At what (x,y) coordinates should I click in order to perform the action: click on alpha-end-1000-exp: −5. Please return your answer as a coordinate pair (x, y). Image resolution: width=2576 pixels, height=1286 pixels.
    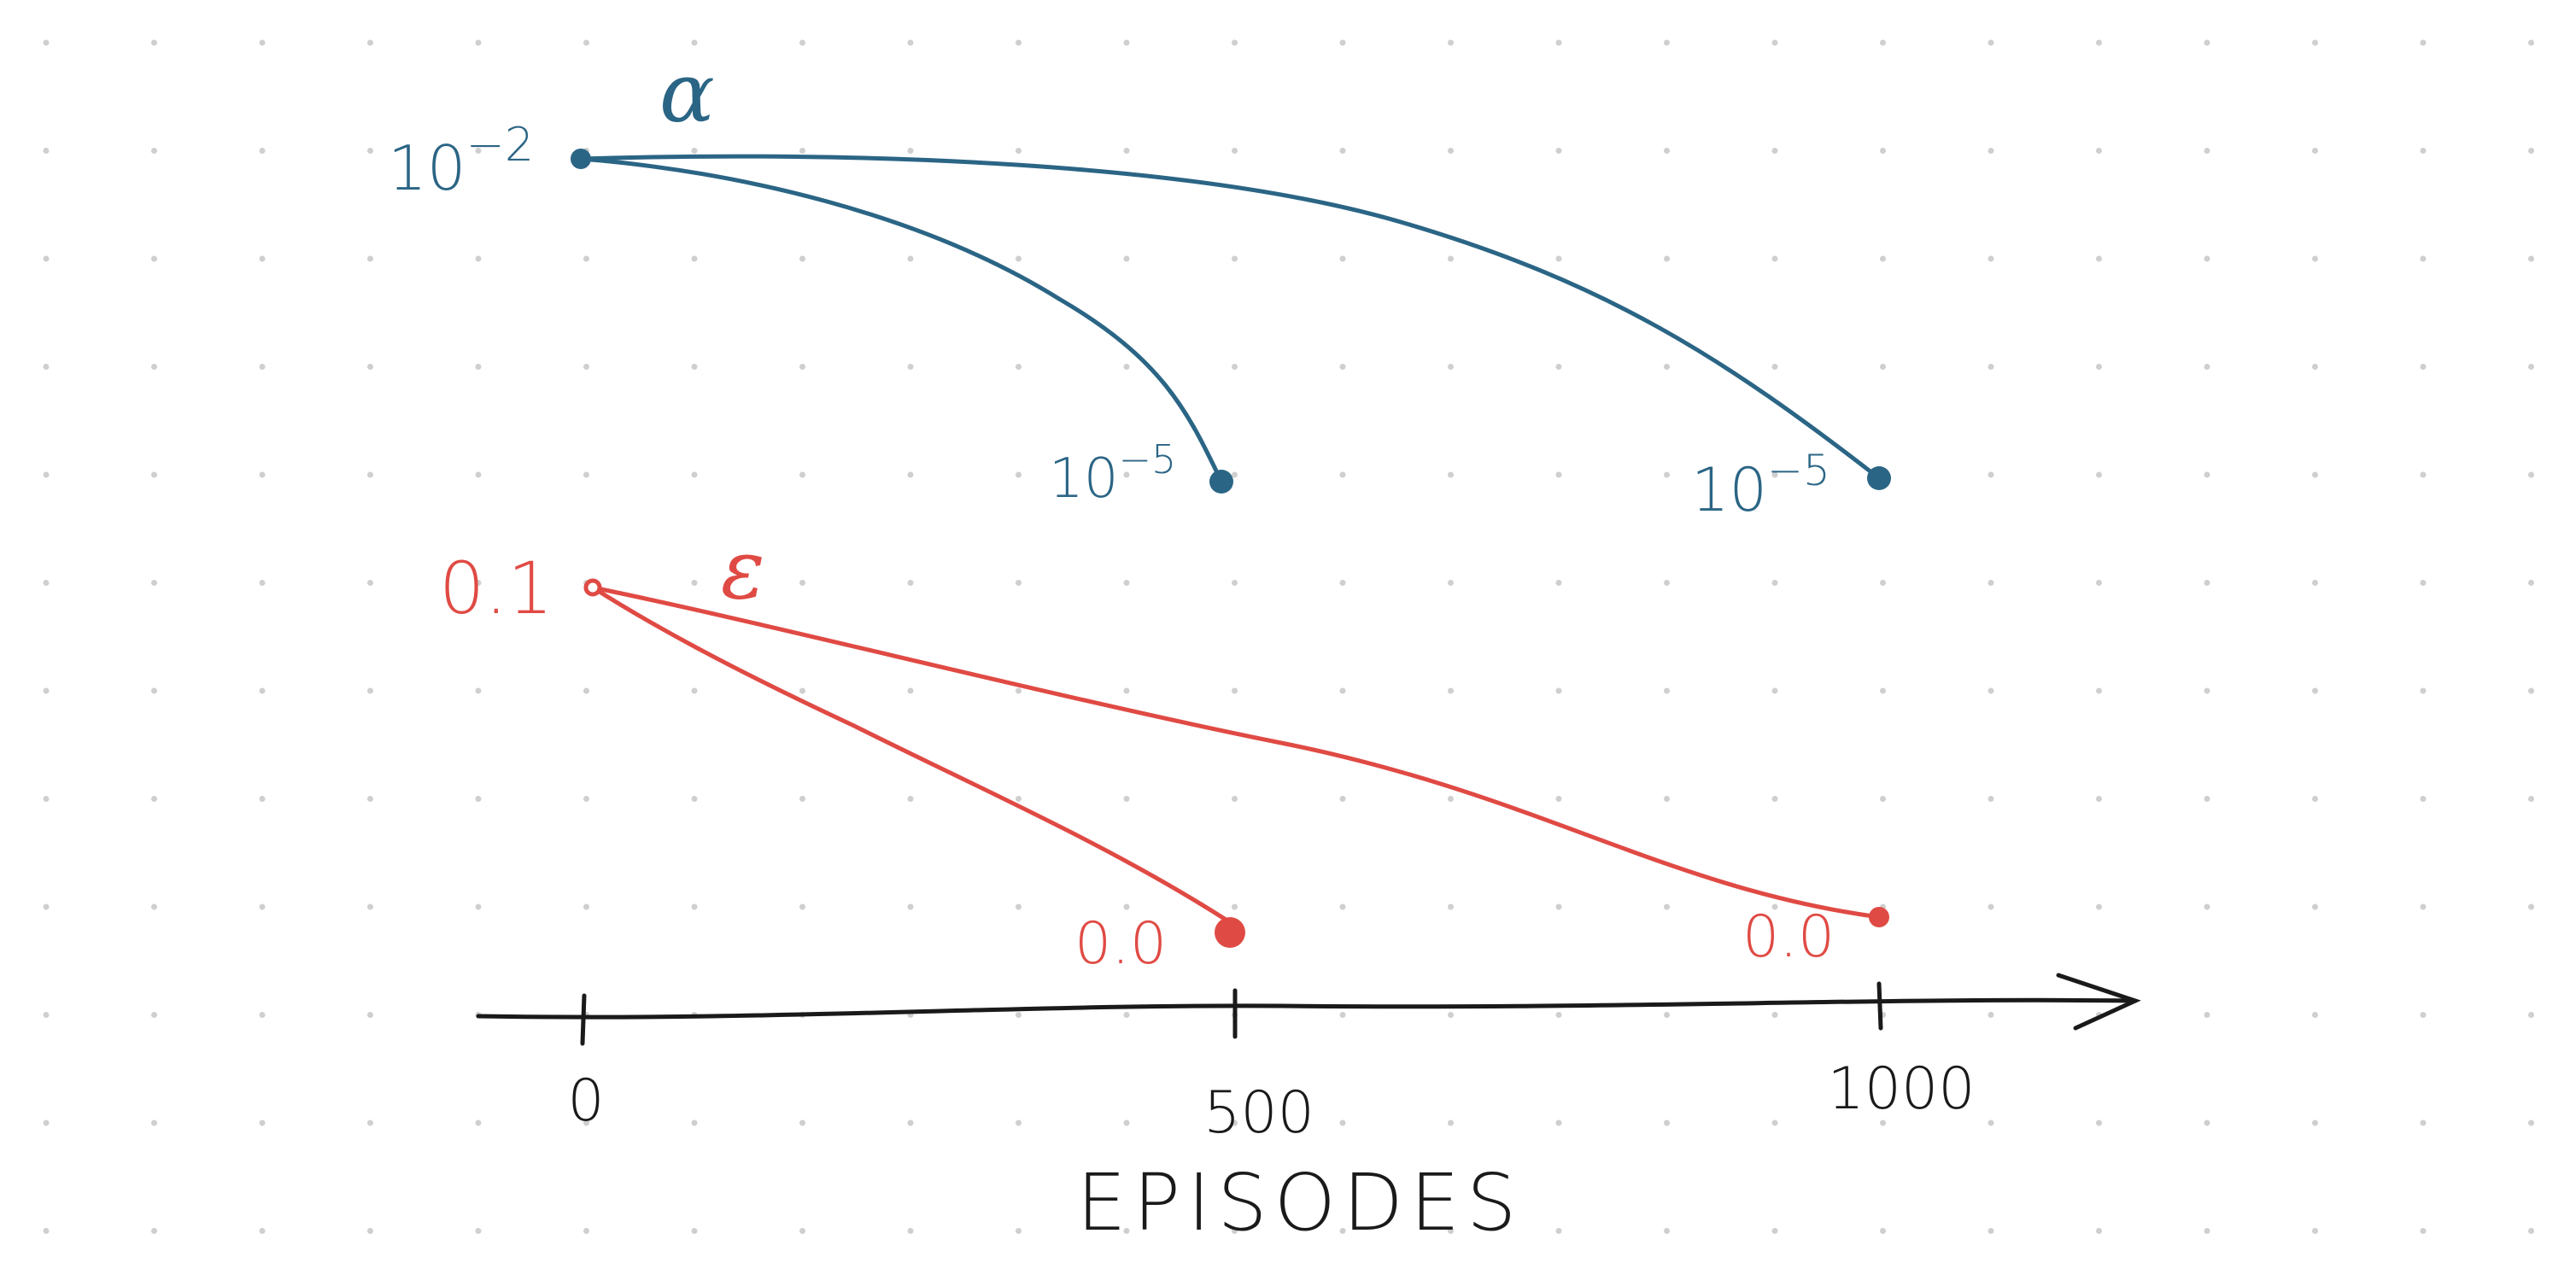
    Looking at the image, I should click on (1798, 471).